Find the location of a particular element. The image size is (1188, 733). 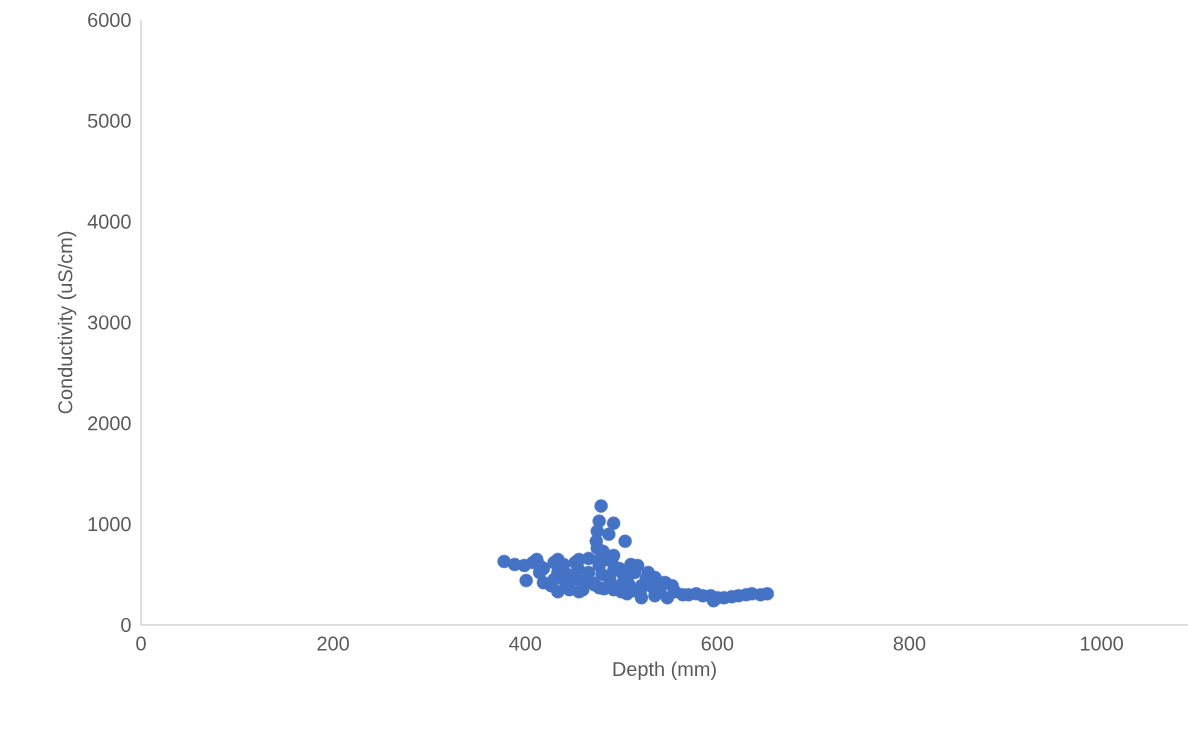

x-tick-label: 200 is located at coordinates (333, 643).